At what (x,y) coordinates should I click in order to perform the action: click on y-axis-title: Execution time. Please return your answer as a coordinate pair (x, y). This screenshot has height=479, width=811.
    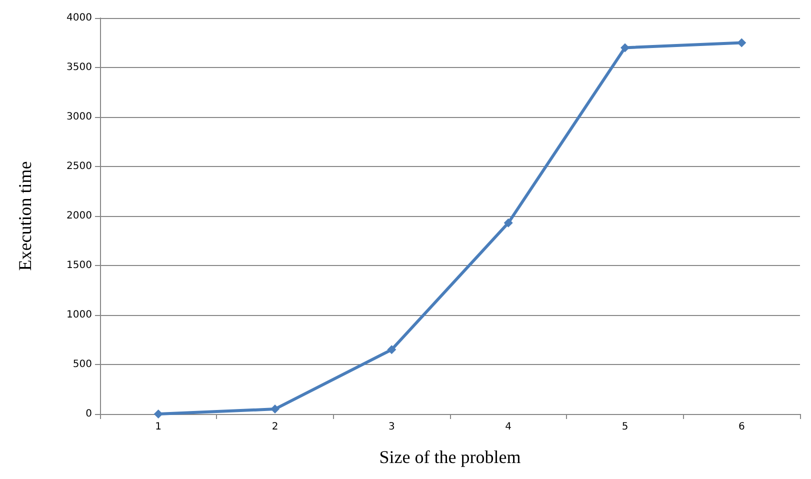
    Looking at the image, I should click on (25, 216).